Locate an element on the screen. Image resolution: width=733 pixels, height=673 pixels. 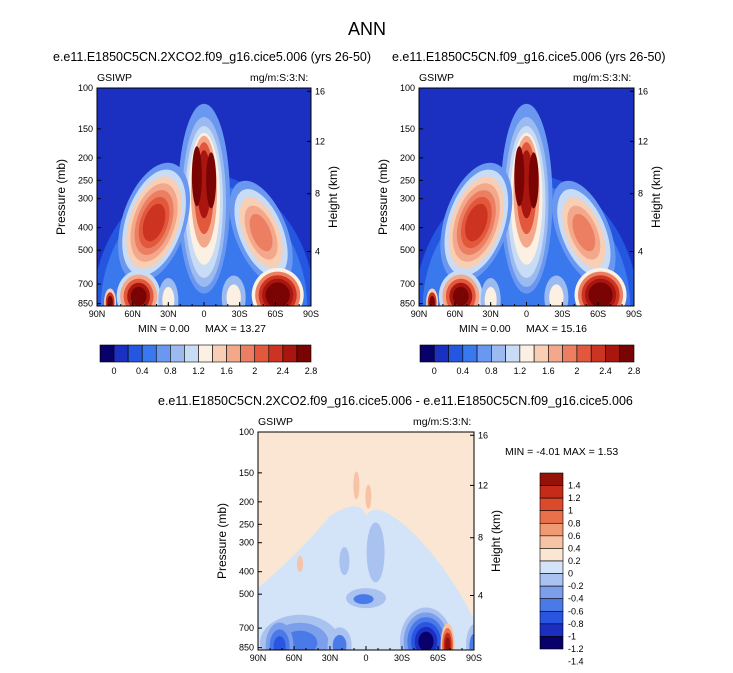
colorbar-label: 0.6 is located at coordinates (574, 536).